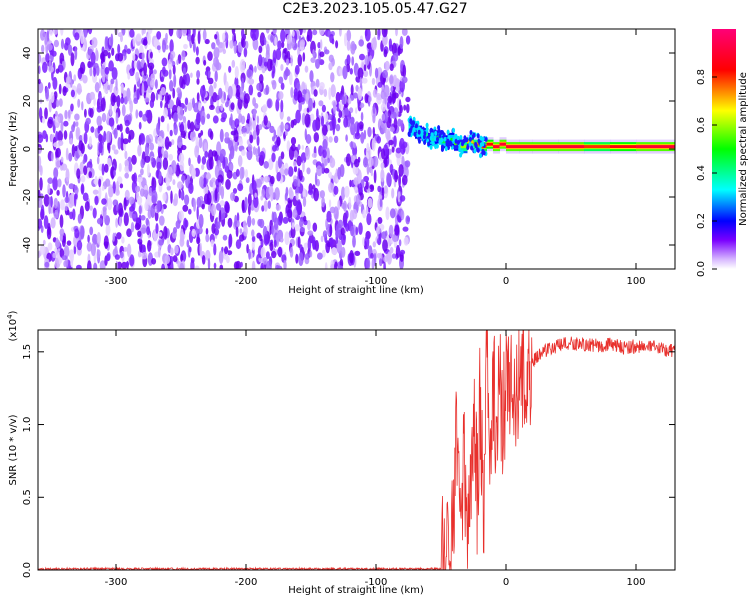 Image resolution: width=750 pixels, height=600 pixels. What do you see at coordinates (701, 269) in the screenshot?
I see `colorbar-tick-label: 0.0` at bounding box center [701, 269].